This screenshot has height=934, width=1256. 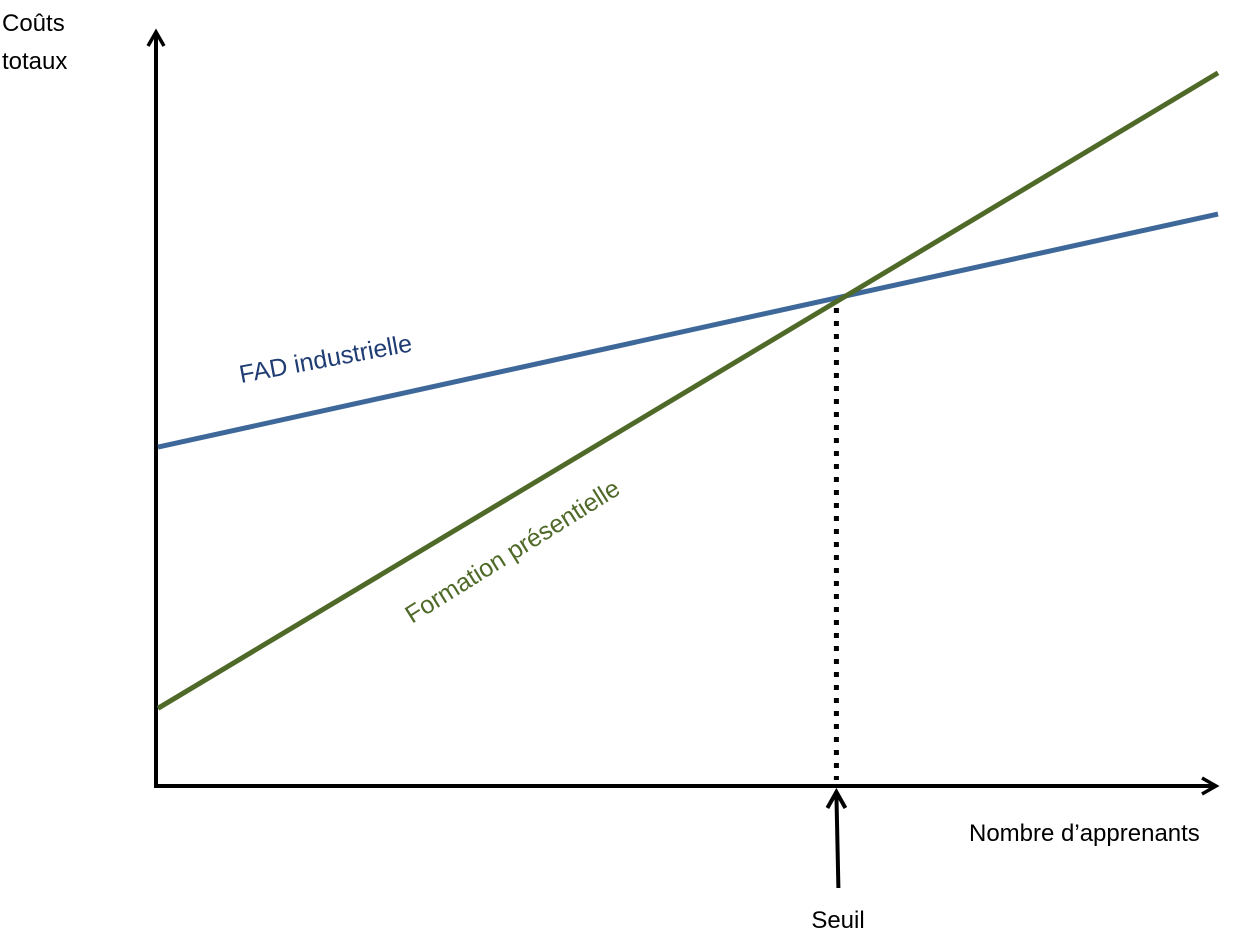 I want to click on y-axis-label-line-2: totaux, so click(x=34, y=61).